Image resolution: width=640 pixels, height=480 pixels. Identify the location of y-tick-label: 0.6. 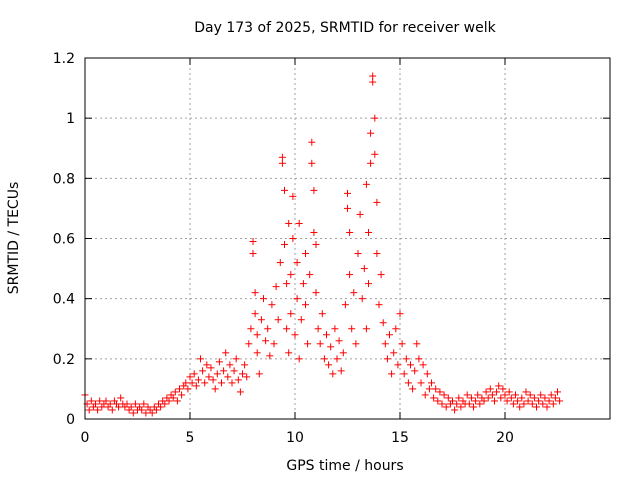
(64, 240).